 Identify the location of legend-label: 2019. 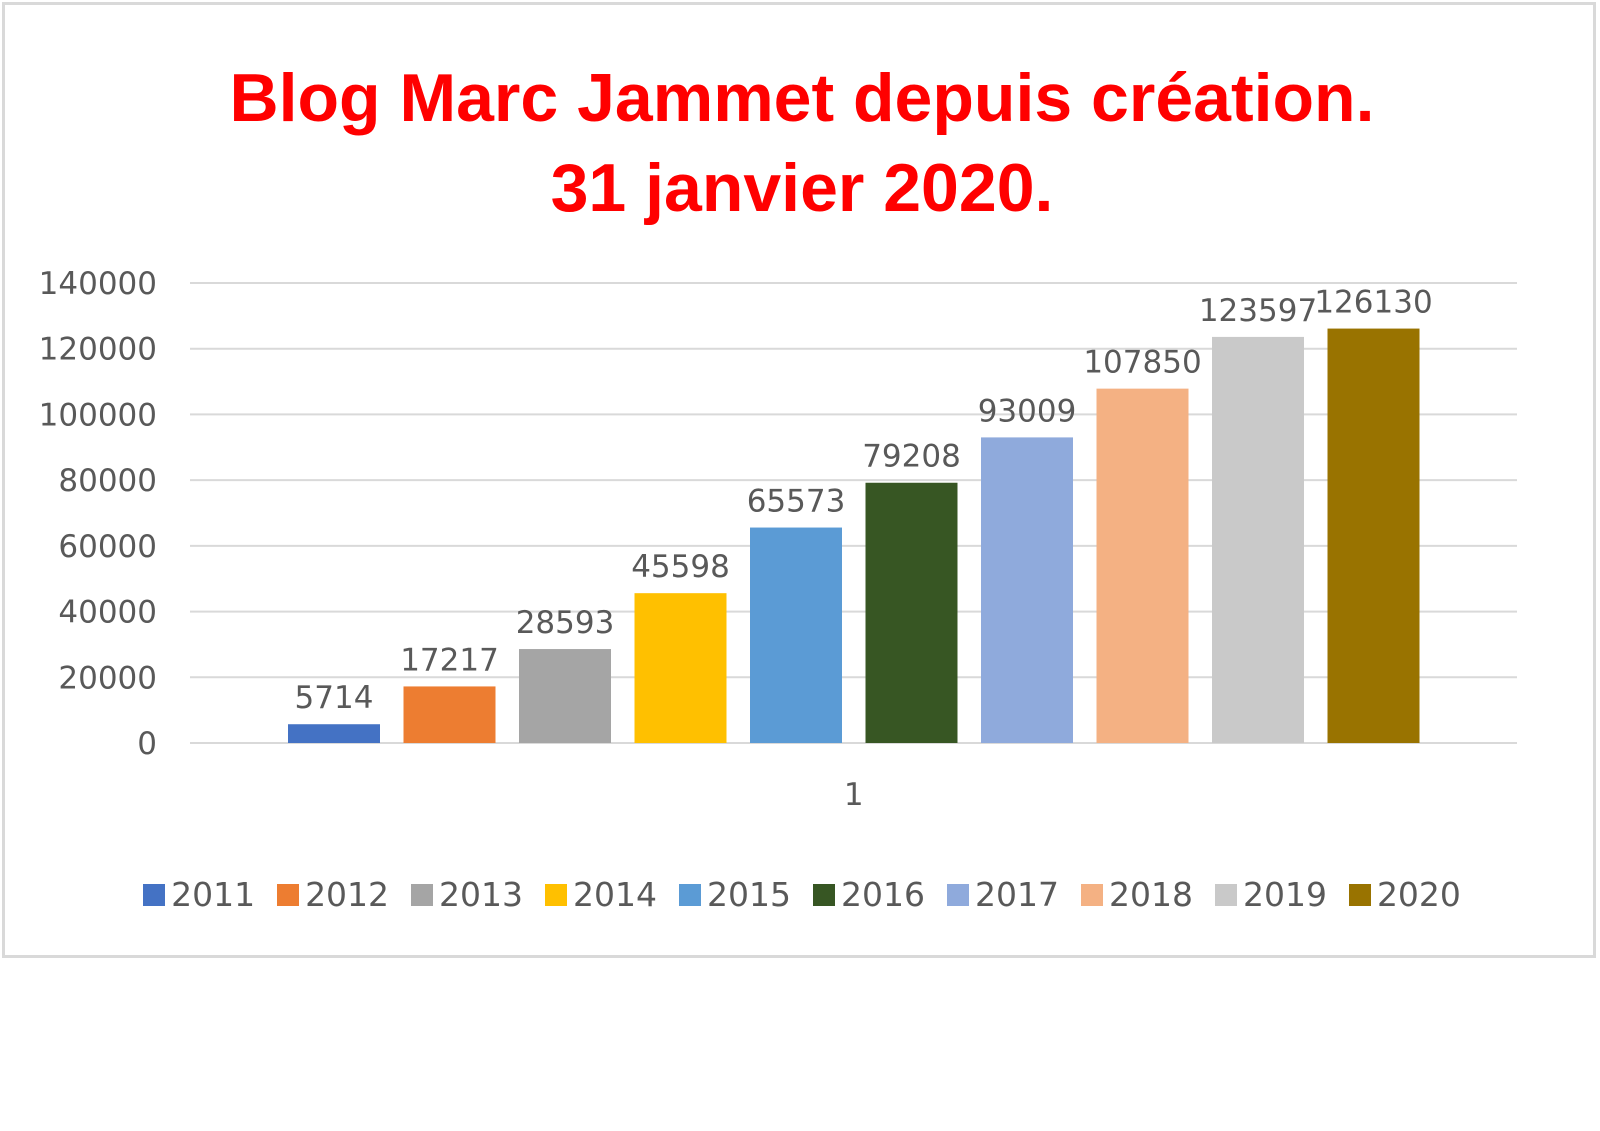
(1284, 894).